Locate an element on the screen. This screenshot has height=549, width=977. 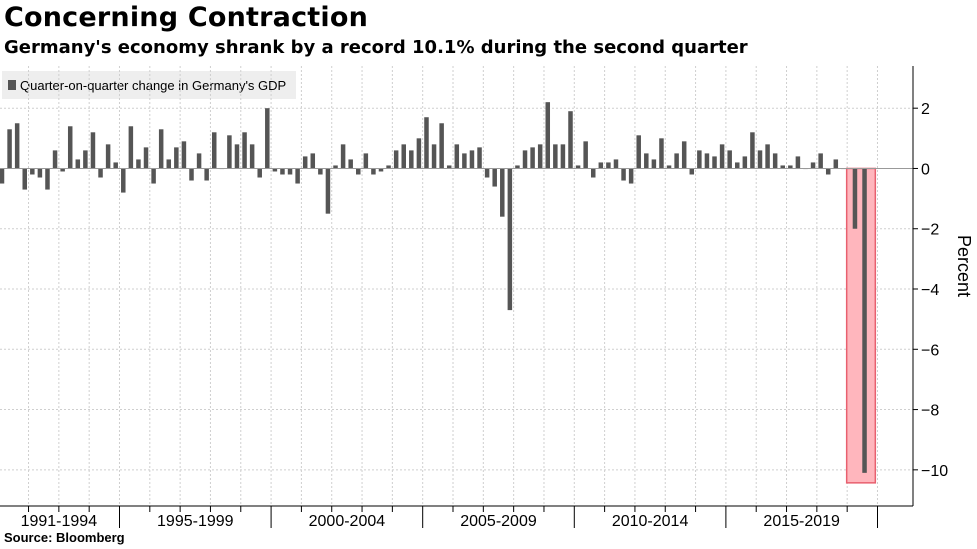
highlight-box is located at coordinates (861, 325).